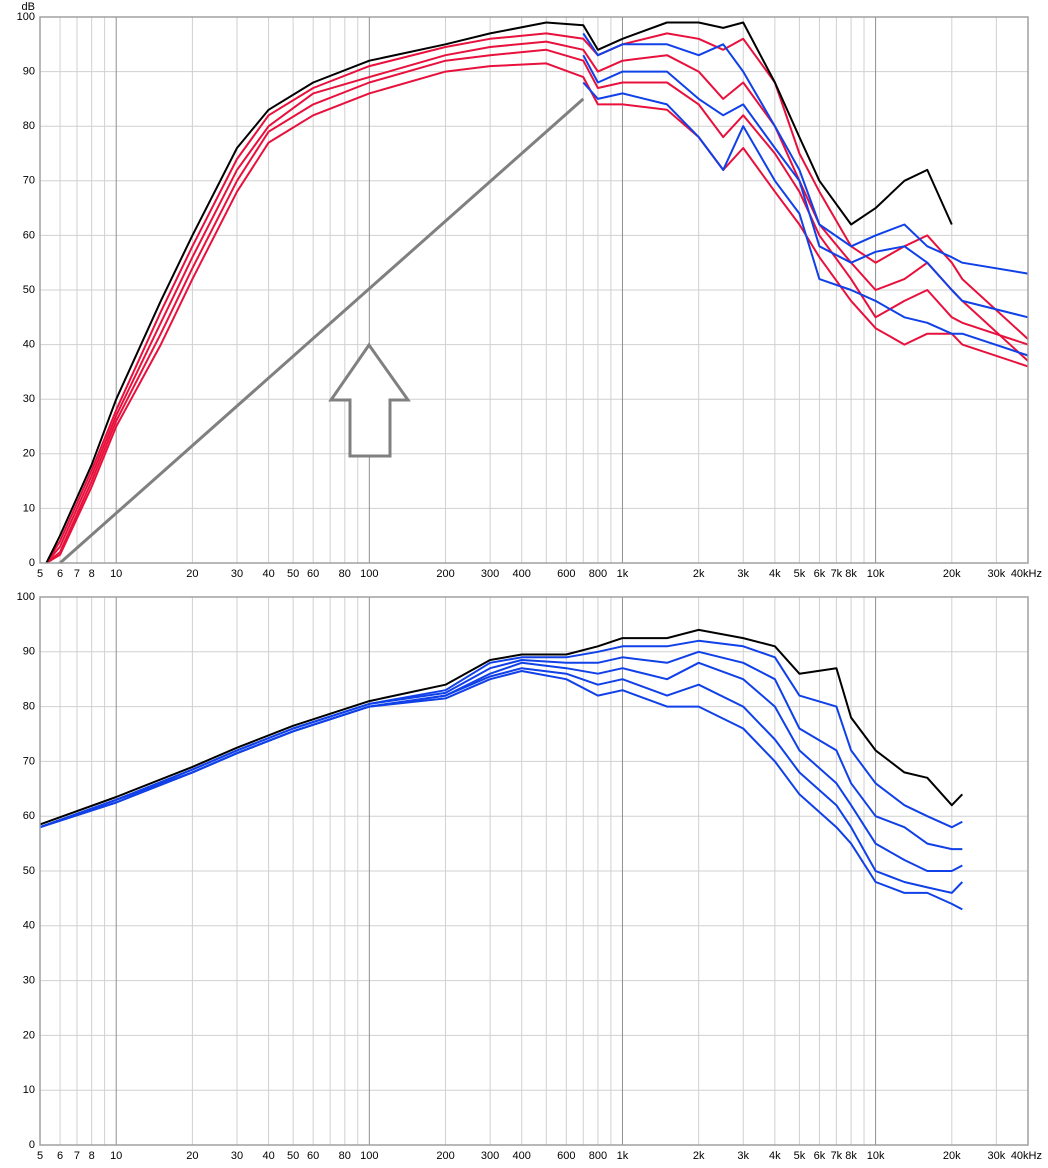  Describe the element at coordinates (28, 7) in the screenshot. I see `y-axis-label: dB` at that location.